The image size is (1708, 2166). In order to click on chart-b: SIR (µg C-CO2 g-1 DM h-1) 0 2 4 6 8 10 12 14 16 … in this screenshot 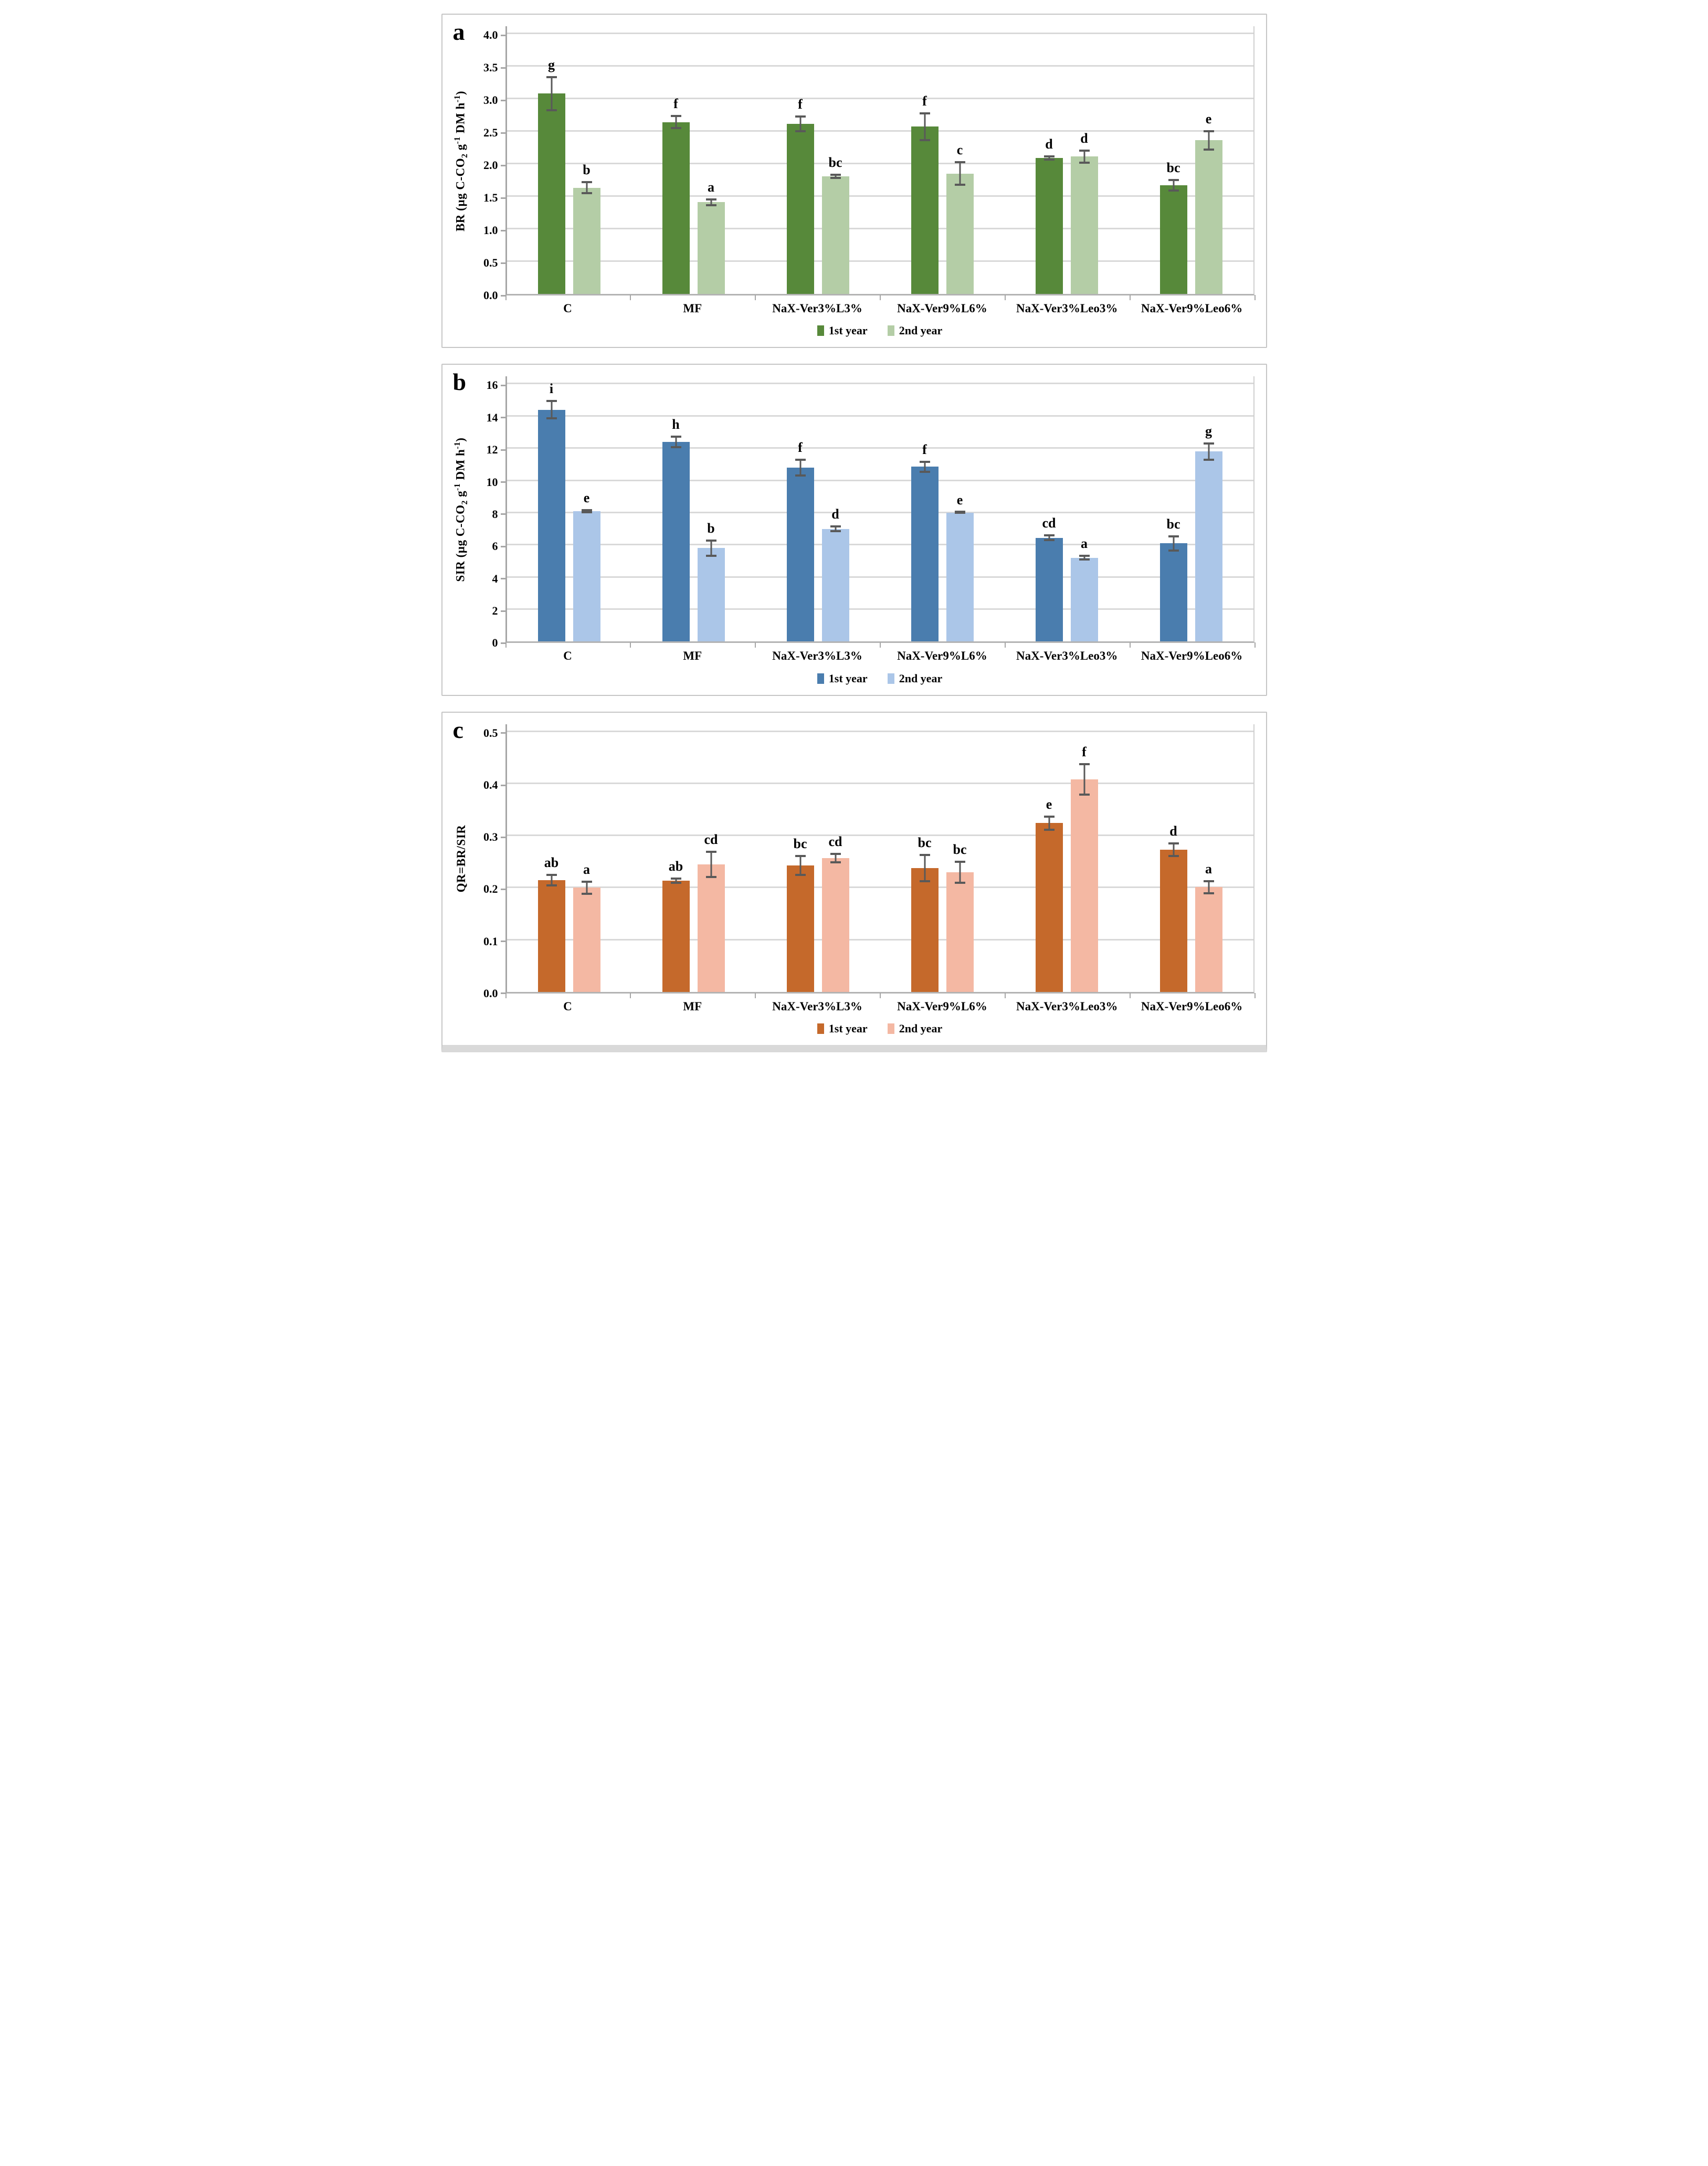, I will do `click(853, 533)`.